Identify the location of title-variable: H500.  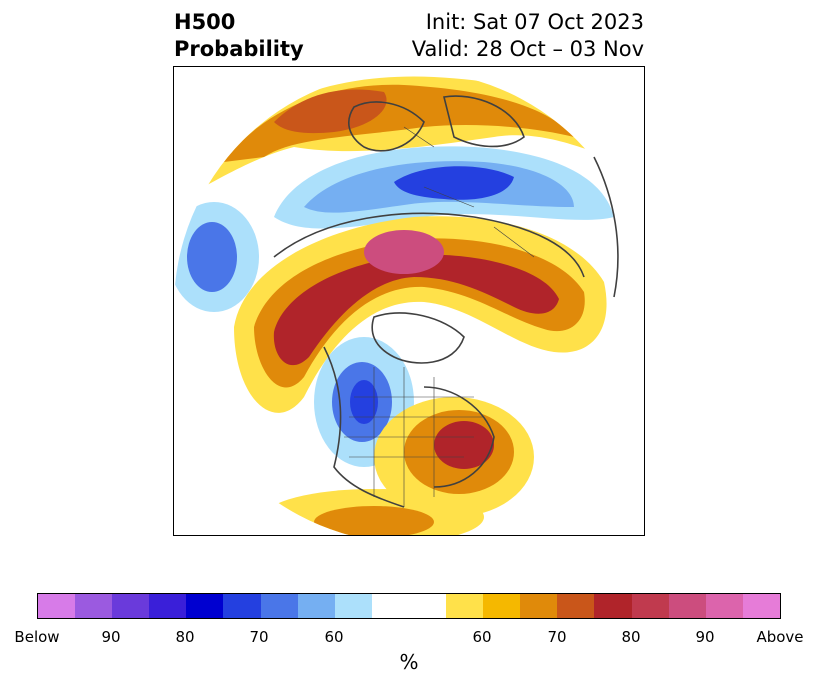
(205, 22).